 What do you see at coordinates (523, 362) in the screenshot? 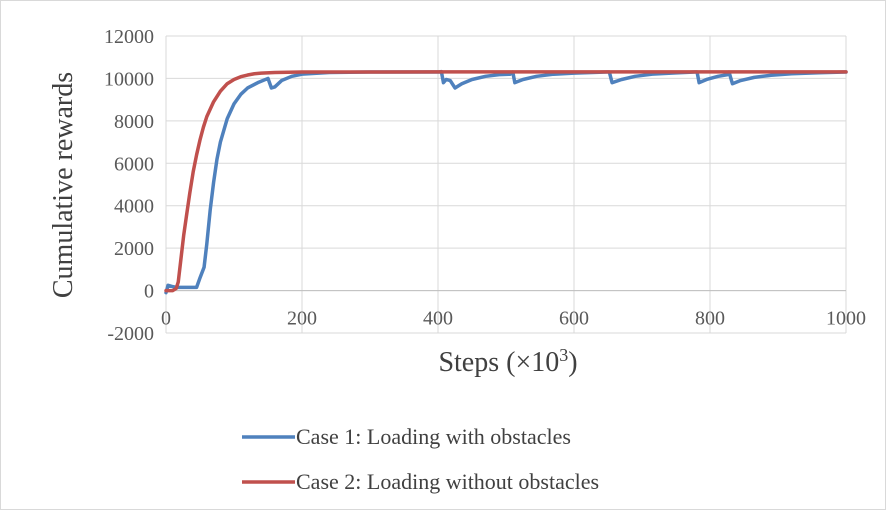
I see `x-axis-label-times: ×` at bounding box center [523, 362].